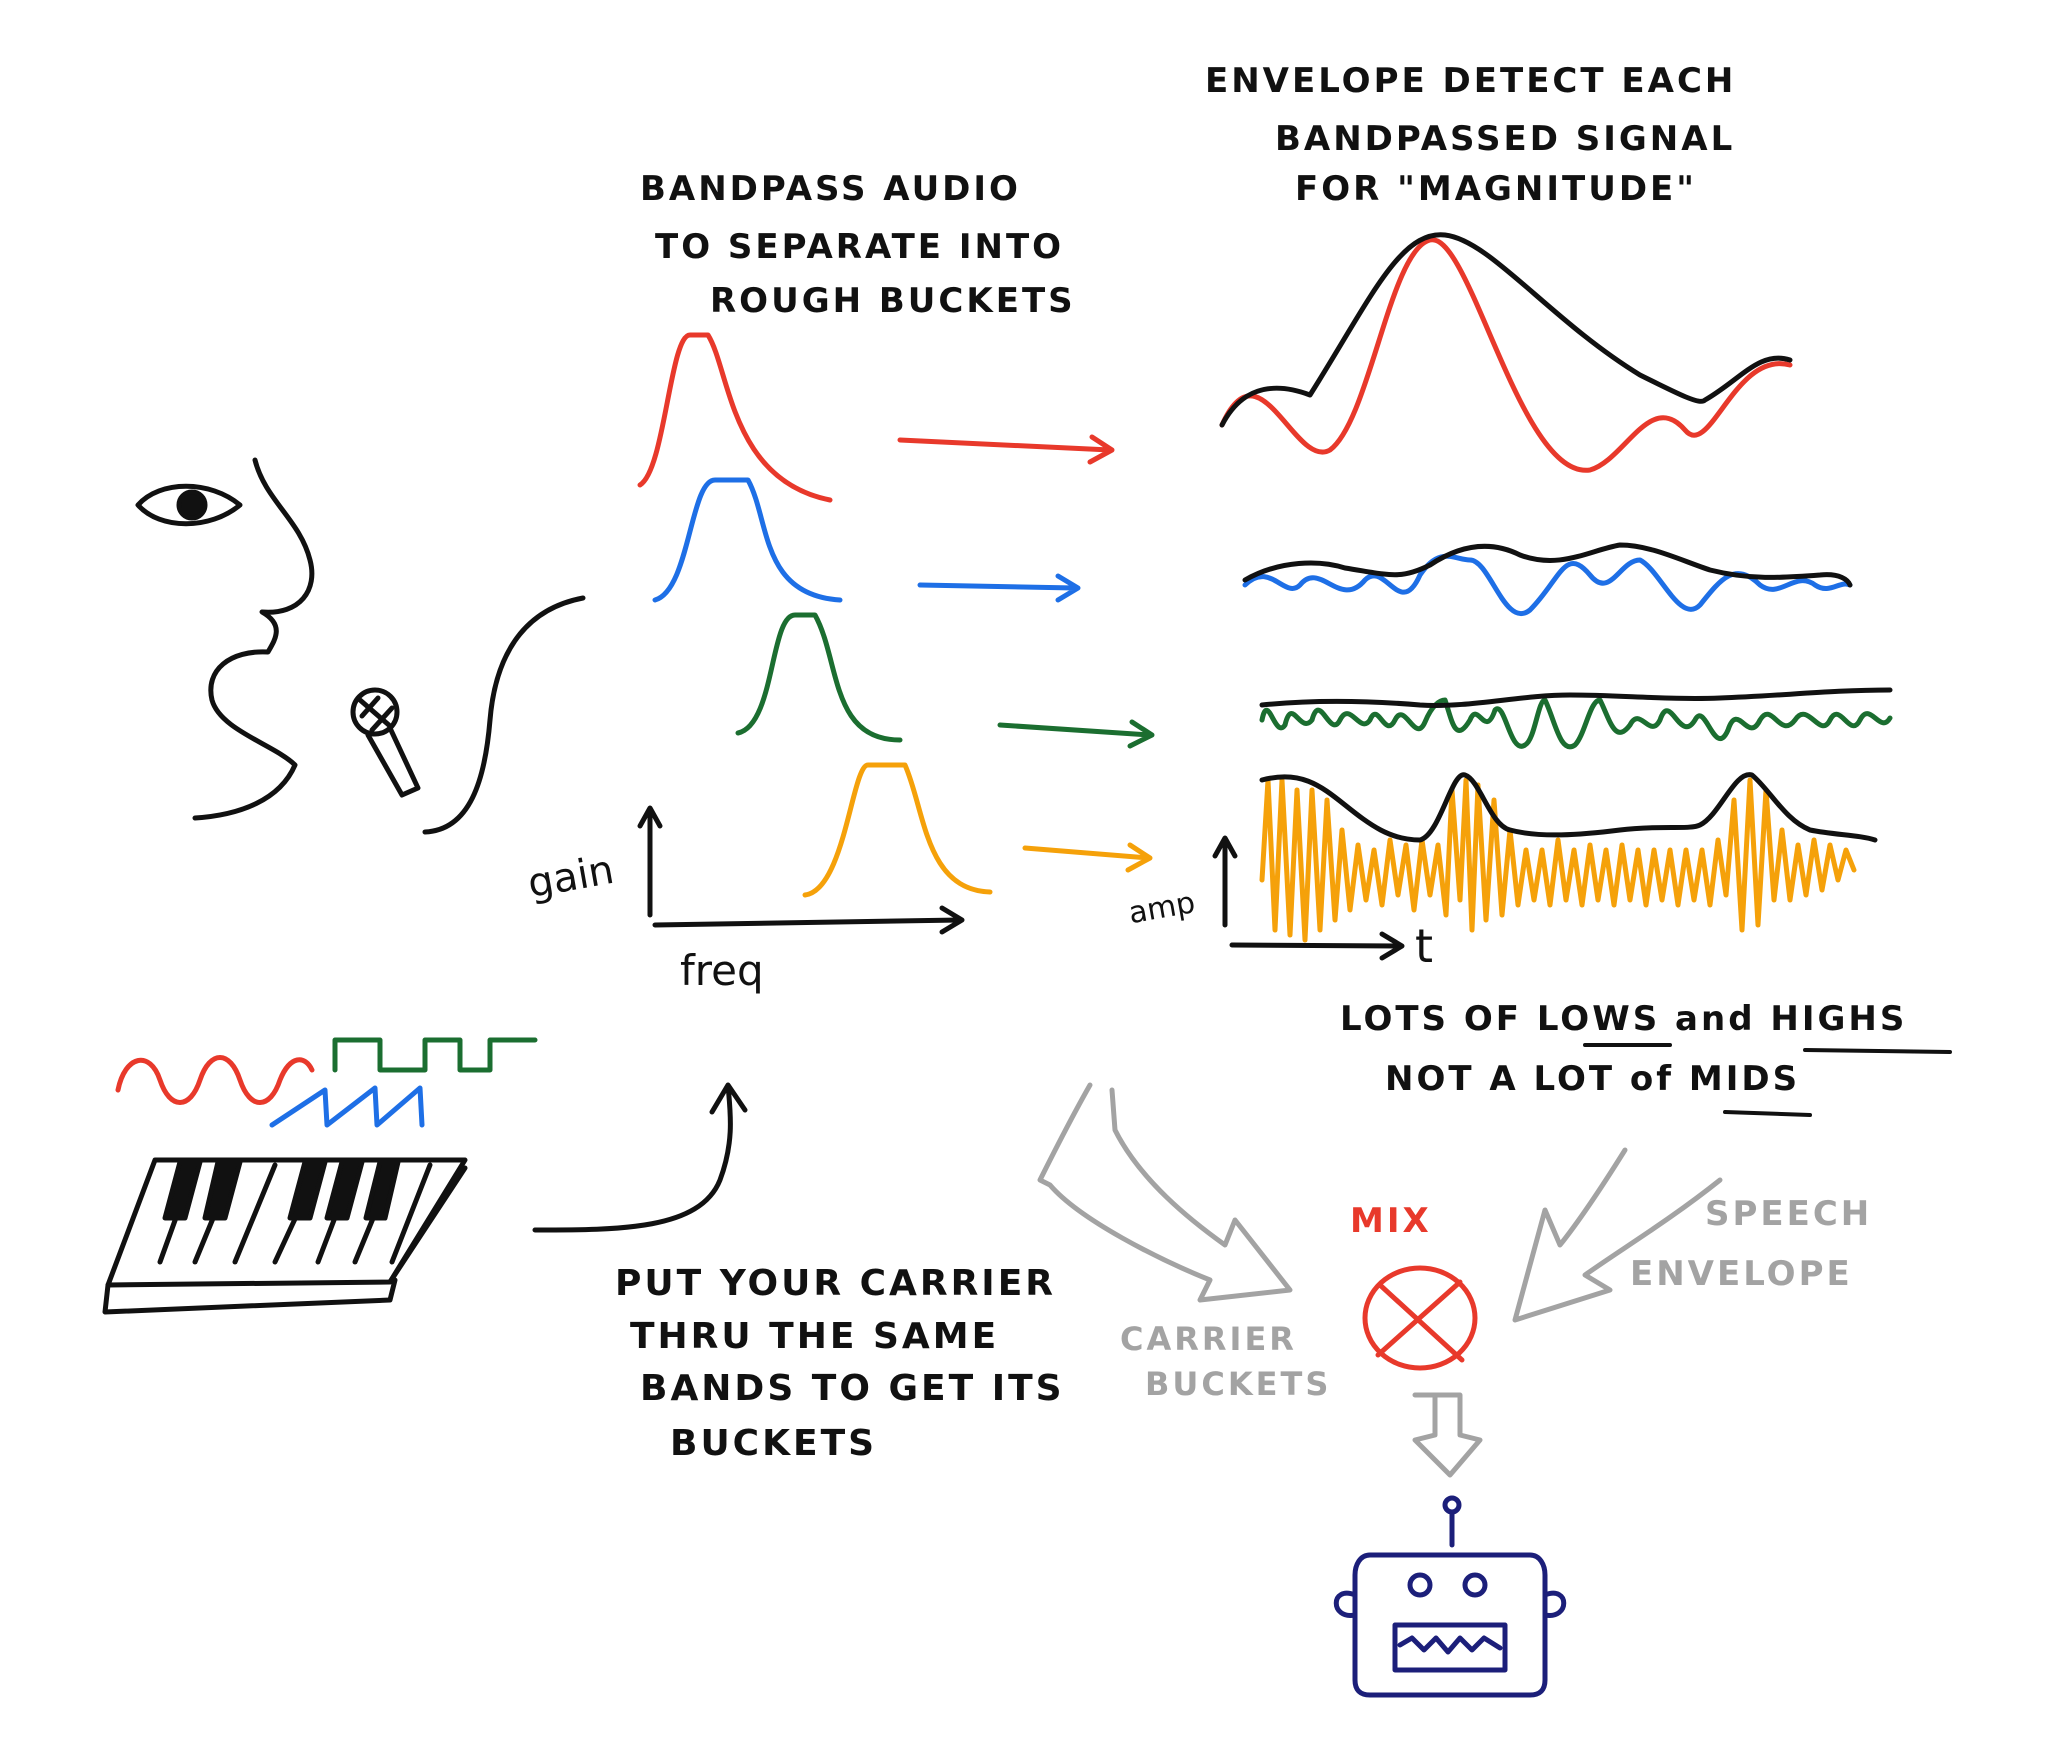  Describe the element at coordinates (1470, 81) in the screenshot. I see `envelope-label-line1: ENVELOPE DETECT EACH` at that location.